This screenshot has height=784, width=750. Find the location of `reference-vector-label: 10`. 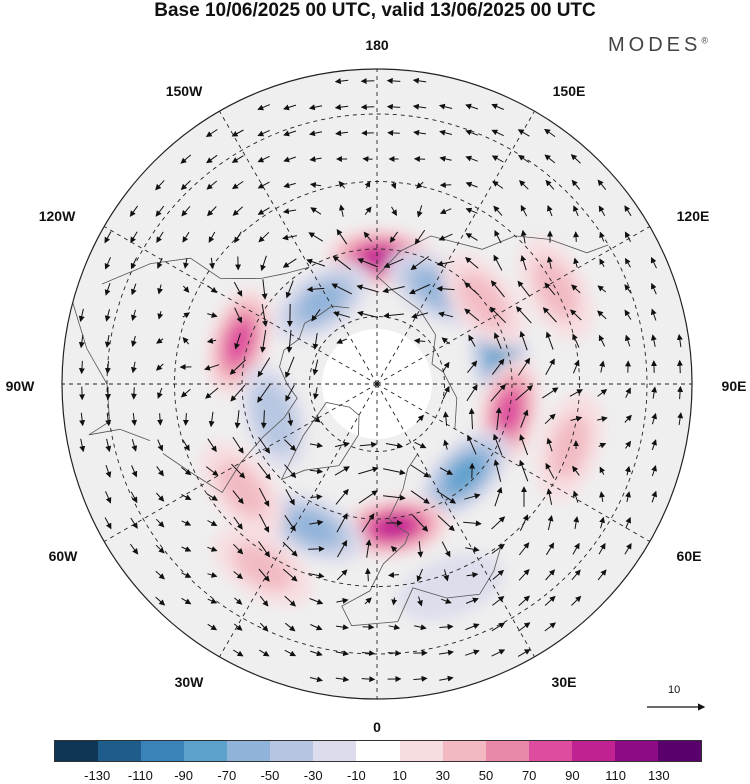

reference-vector-label: 10 is located at coordinates (674, 690).